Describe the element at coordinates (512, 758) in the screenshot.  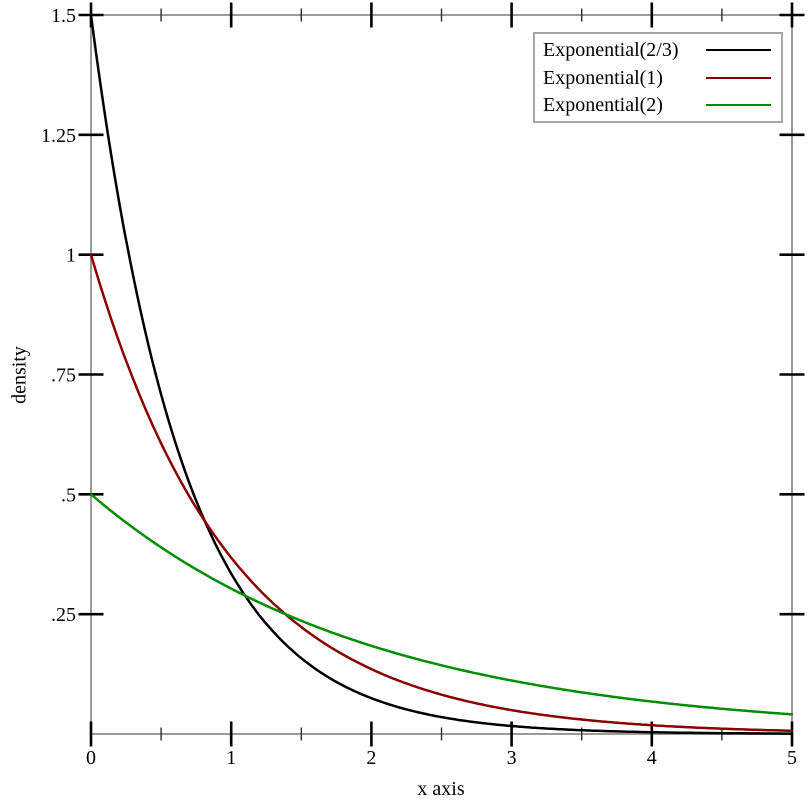
I see `x-tick-label-3: 3` at that location.